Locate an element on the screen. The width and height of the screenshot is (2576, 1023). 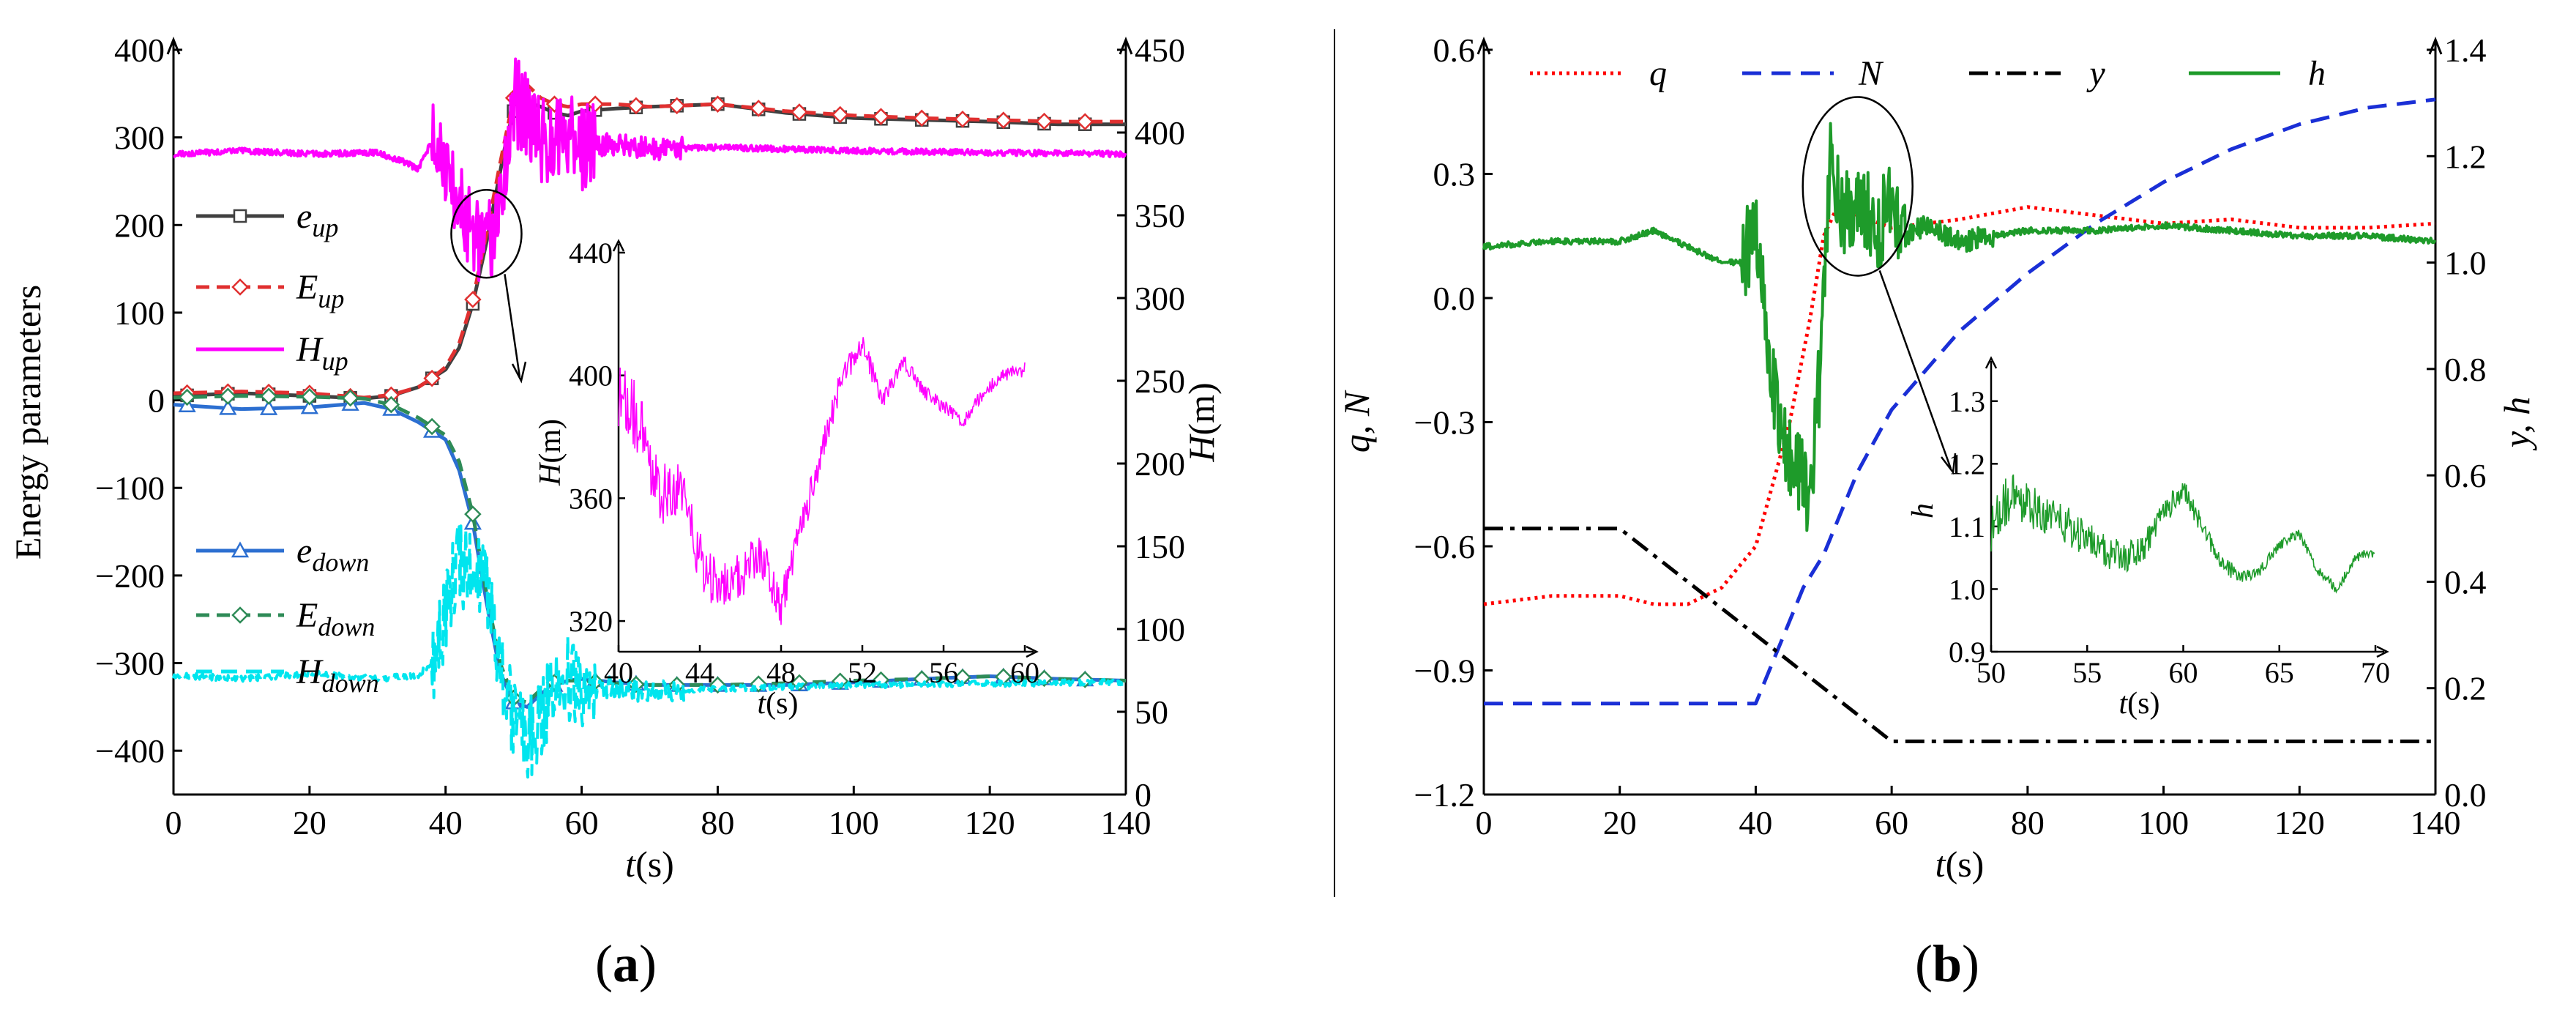
x-tick-label: 60 is located at coordinates (582, 822).